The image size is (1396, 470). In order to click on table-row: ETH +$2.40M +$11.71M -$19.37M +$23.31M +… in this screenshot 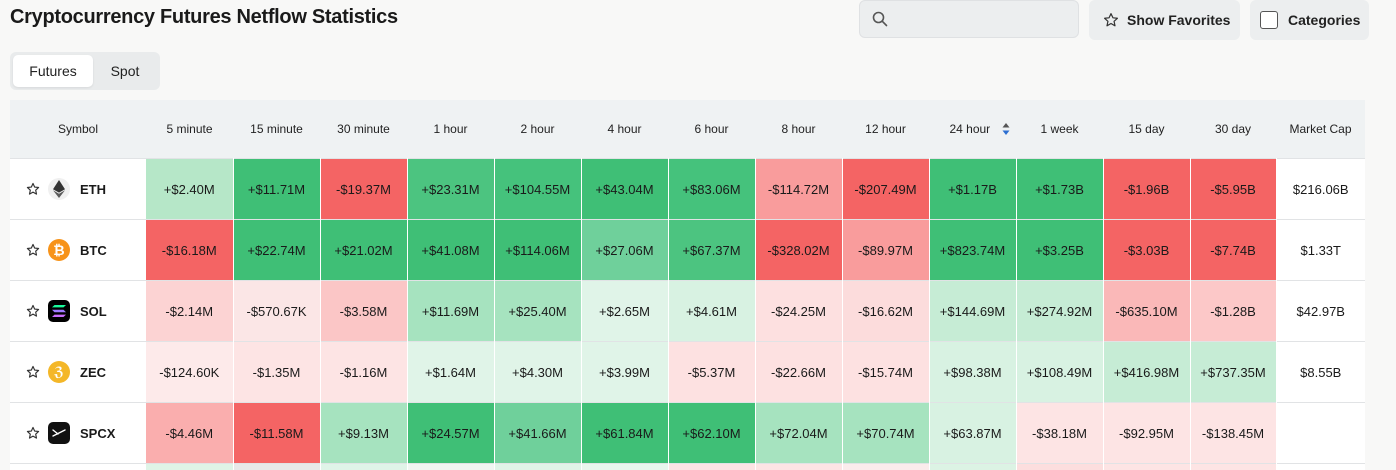, I will do `click(687, 189)`.